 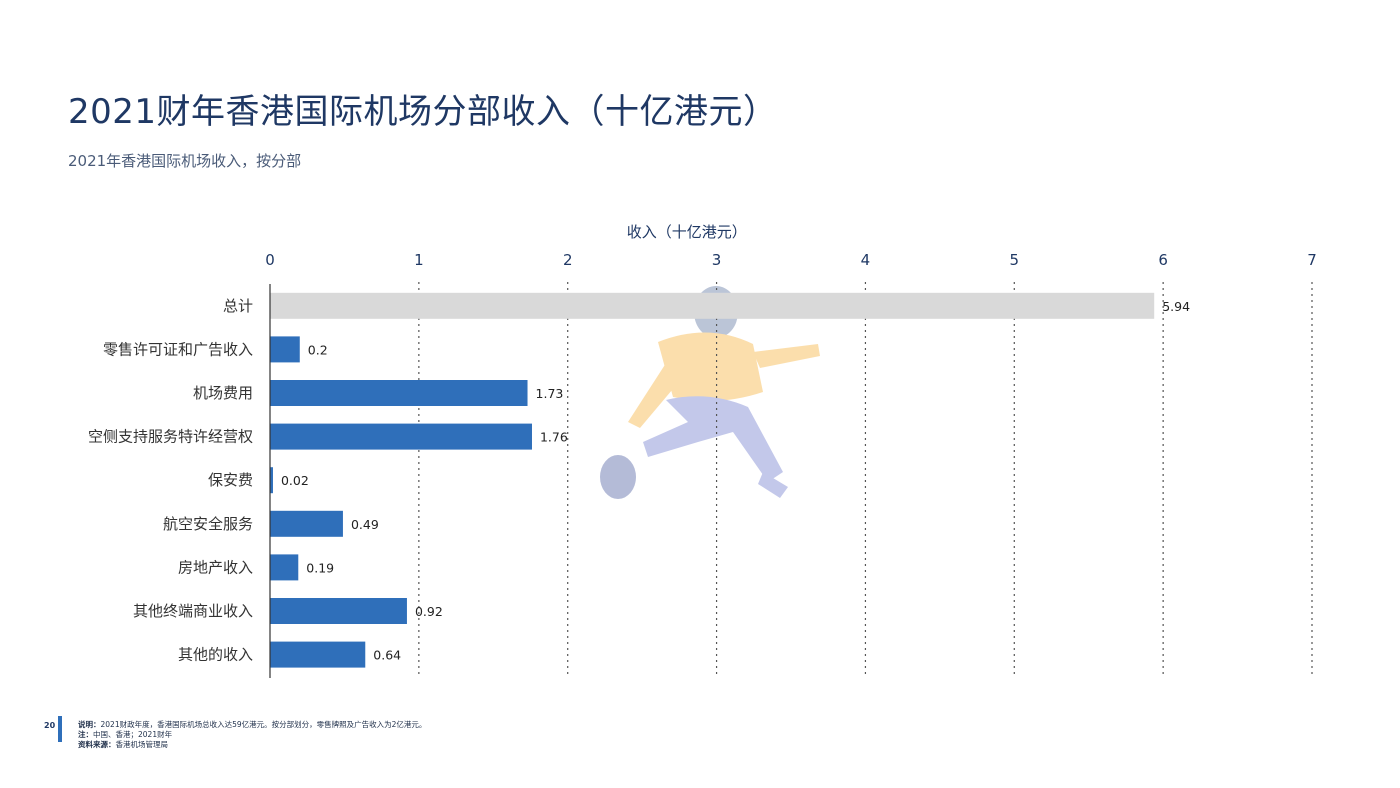 I want to click on remark-text: 中国、香港；2021财年, so click(x=133, y=734).